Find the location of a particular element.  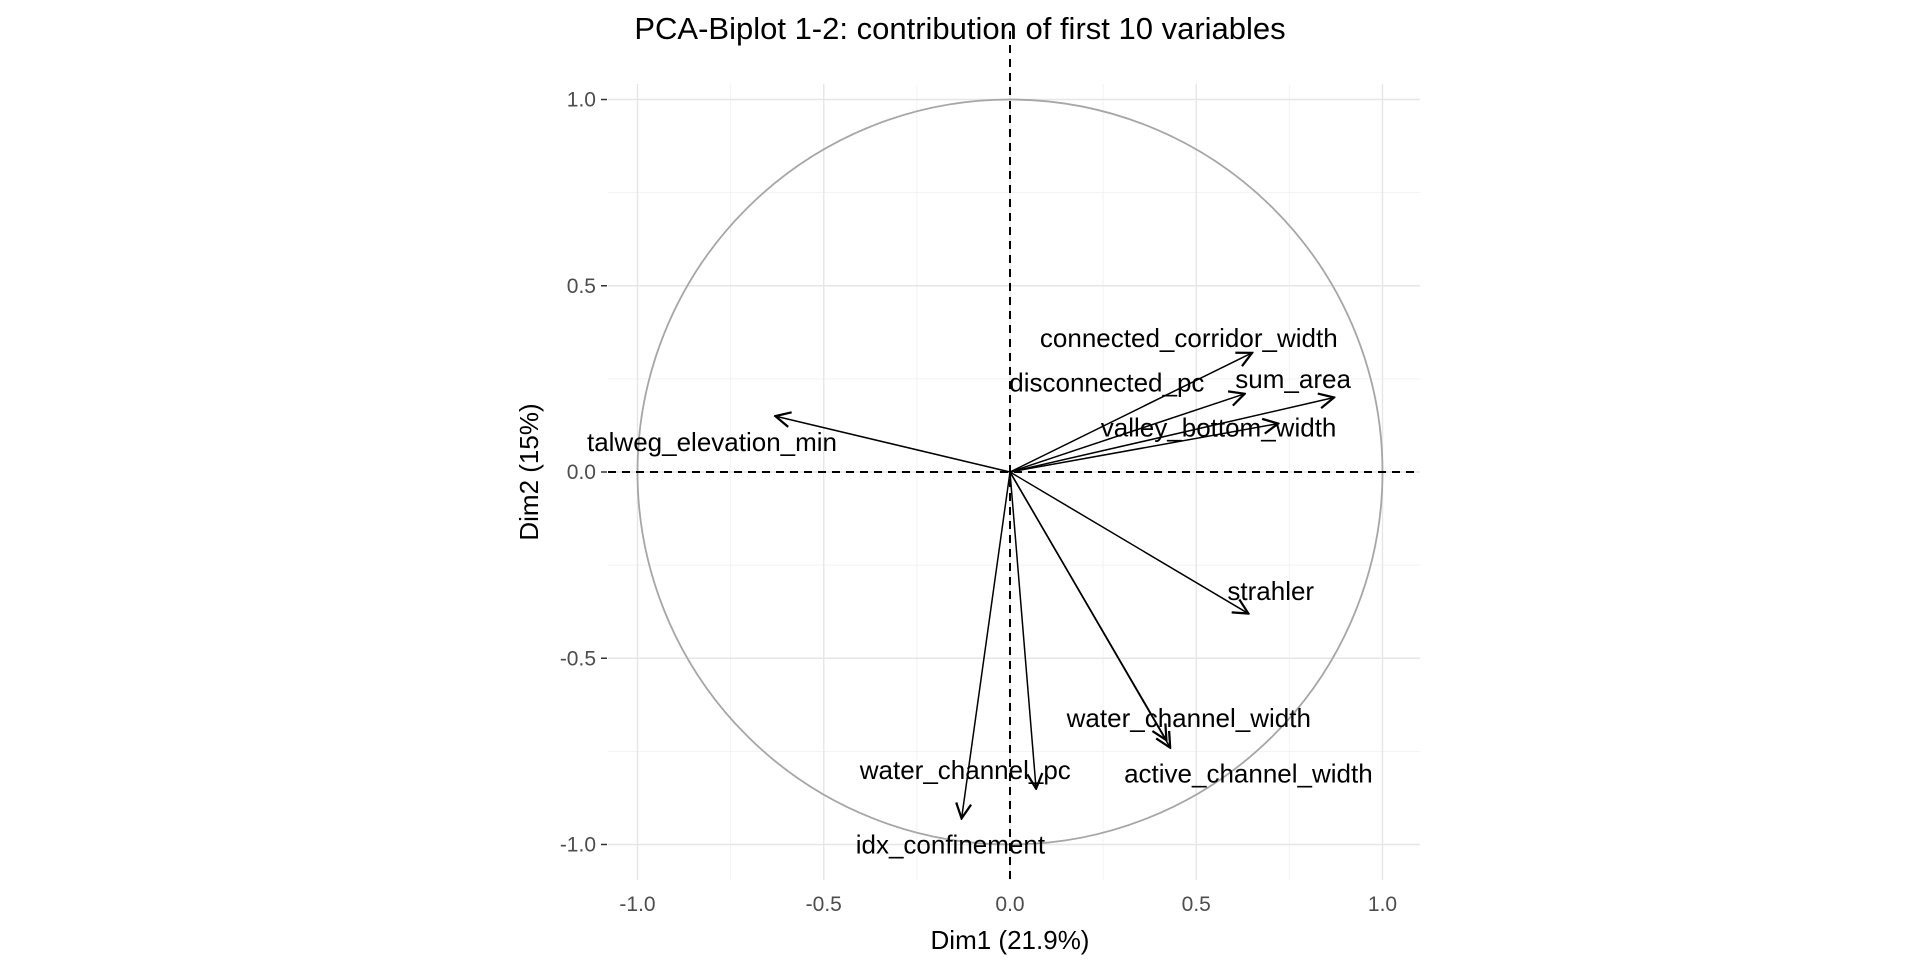

x-tick-label: -0.5 is located at coordinates (824, 904).